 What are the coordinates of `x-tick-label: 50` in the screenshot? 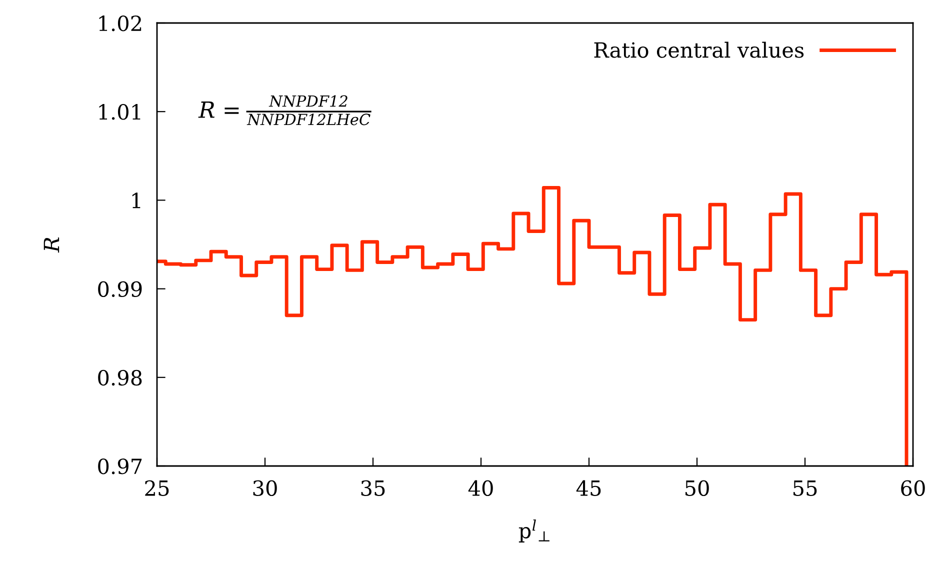 It's located at (697, 488).